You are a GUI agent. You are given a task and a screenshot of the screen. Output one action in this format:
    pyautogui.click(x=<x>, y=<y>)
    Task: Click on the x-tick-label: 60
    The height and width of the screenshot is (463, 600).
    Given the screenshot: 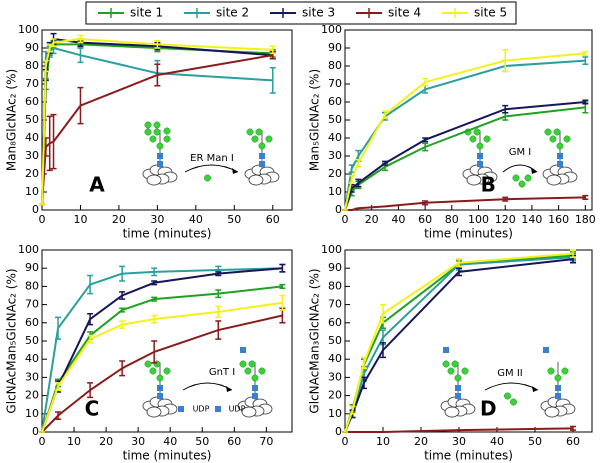 What is the action you would take?
    pyautogui.click(x=234, y=441)
    